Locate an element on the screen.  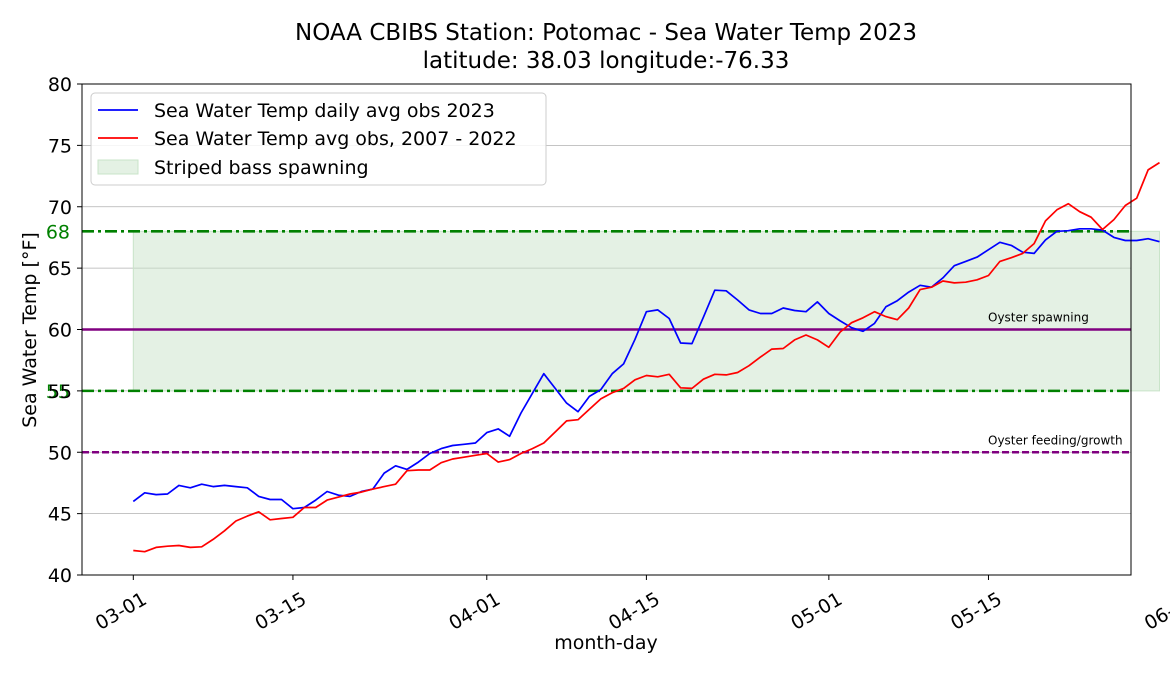
x-axis-title: month-day is located at coordinates (605, 643).